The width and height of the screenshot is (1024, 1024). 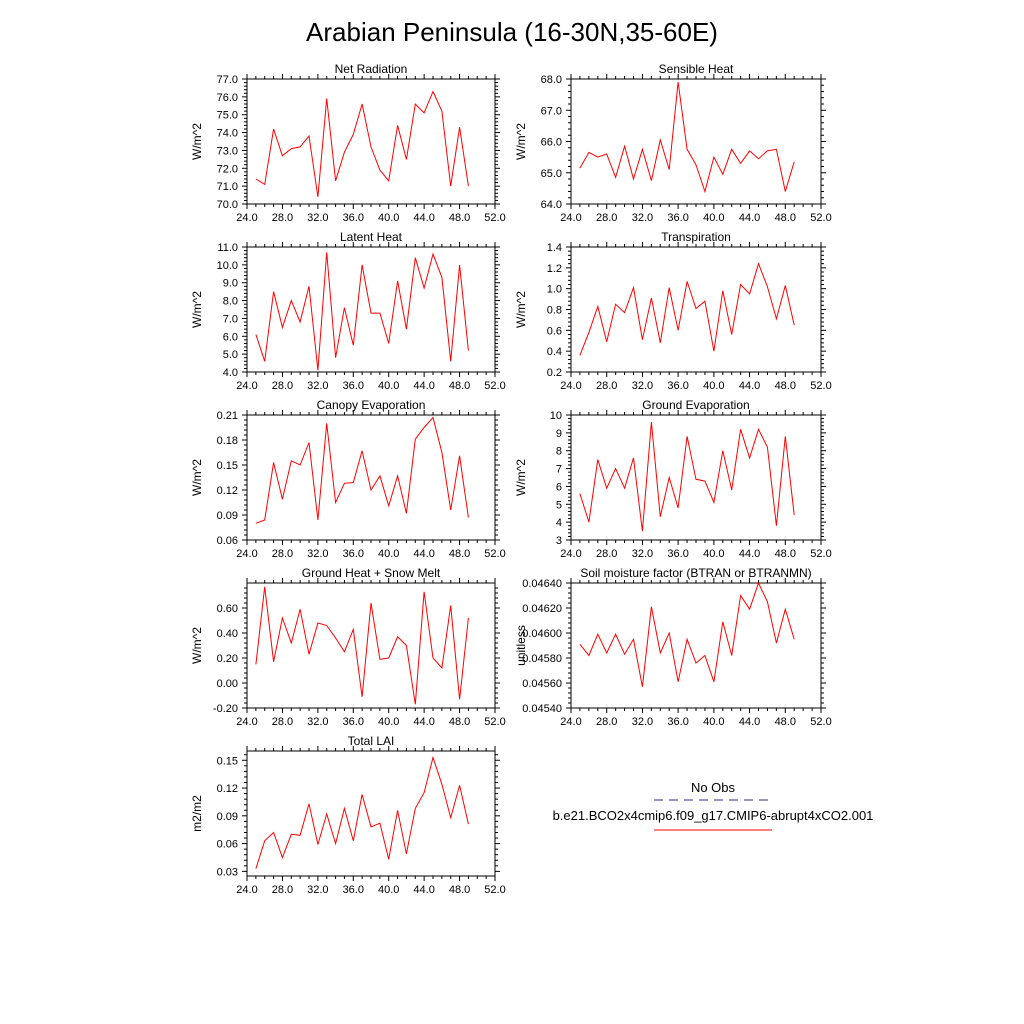 What do you see at coordinates (371, 741) in the screenshot?
I see `panel-title: Total LAI` at bounding box center [371, 741].